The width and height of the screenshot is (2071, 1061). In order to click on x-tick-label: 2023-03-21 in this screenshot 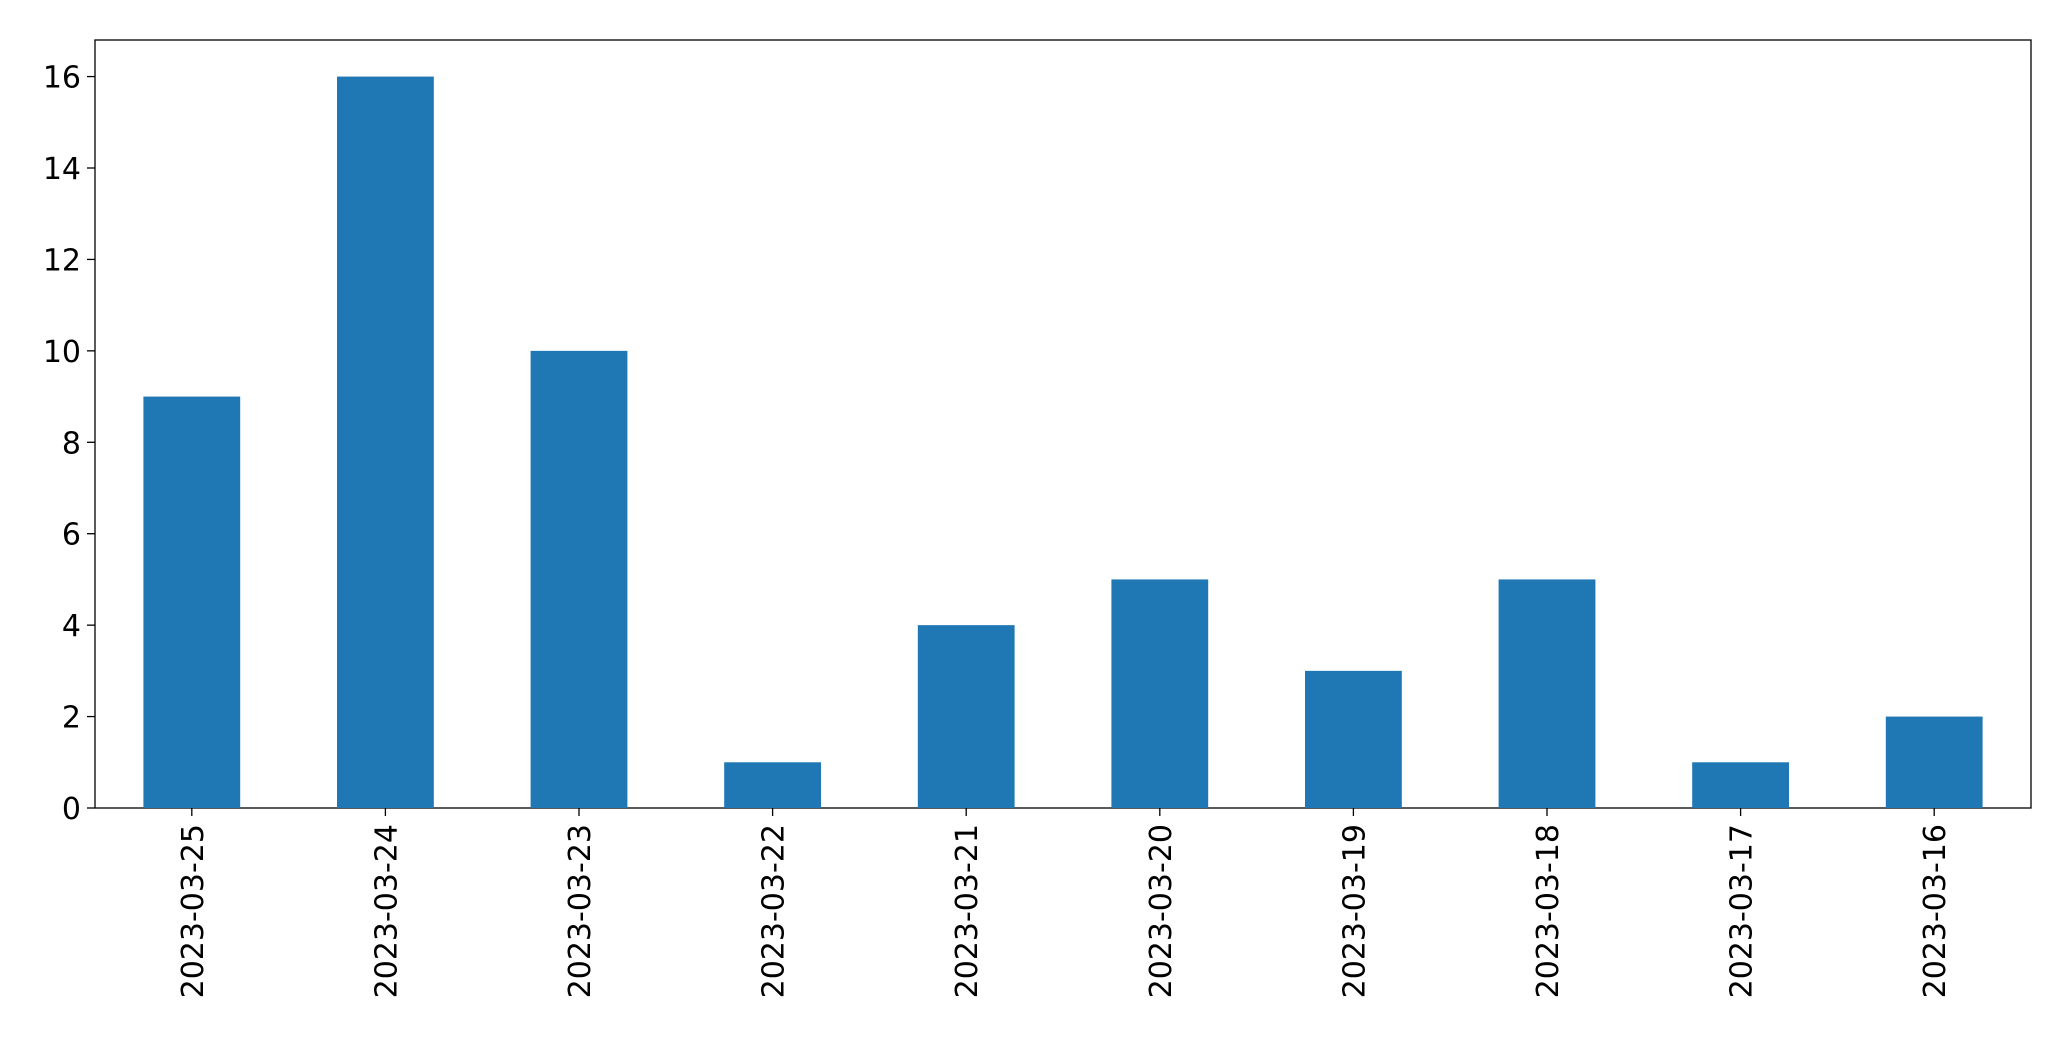, I will do `click(967, 911)`.